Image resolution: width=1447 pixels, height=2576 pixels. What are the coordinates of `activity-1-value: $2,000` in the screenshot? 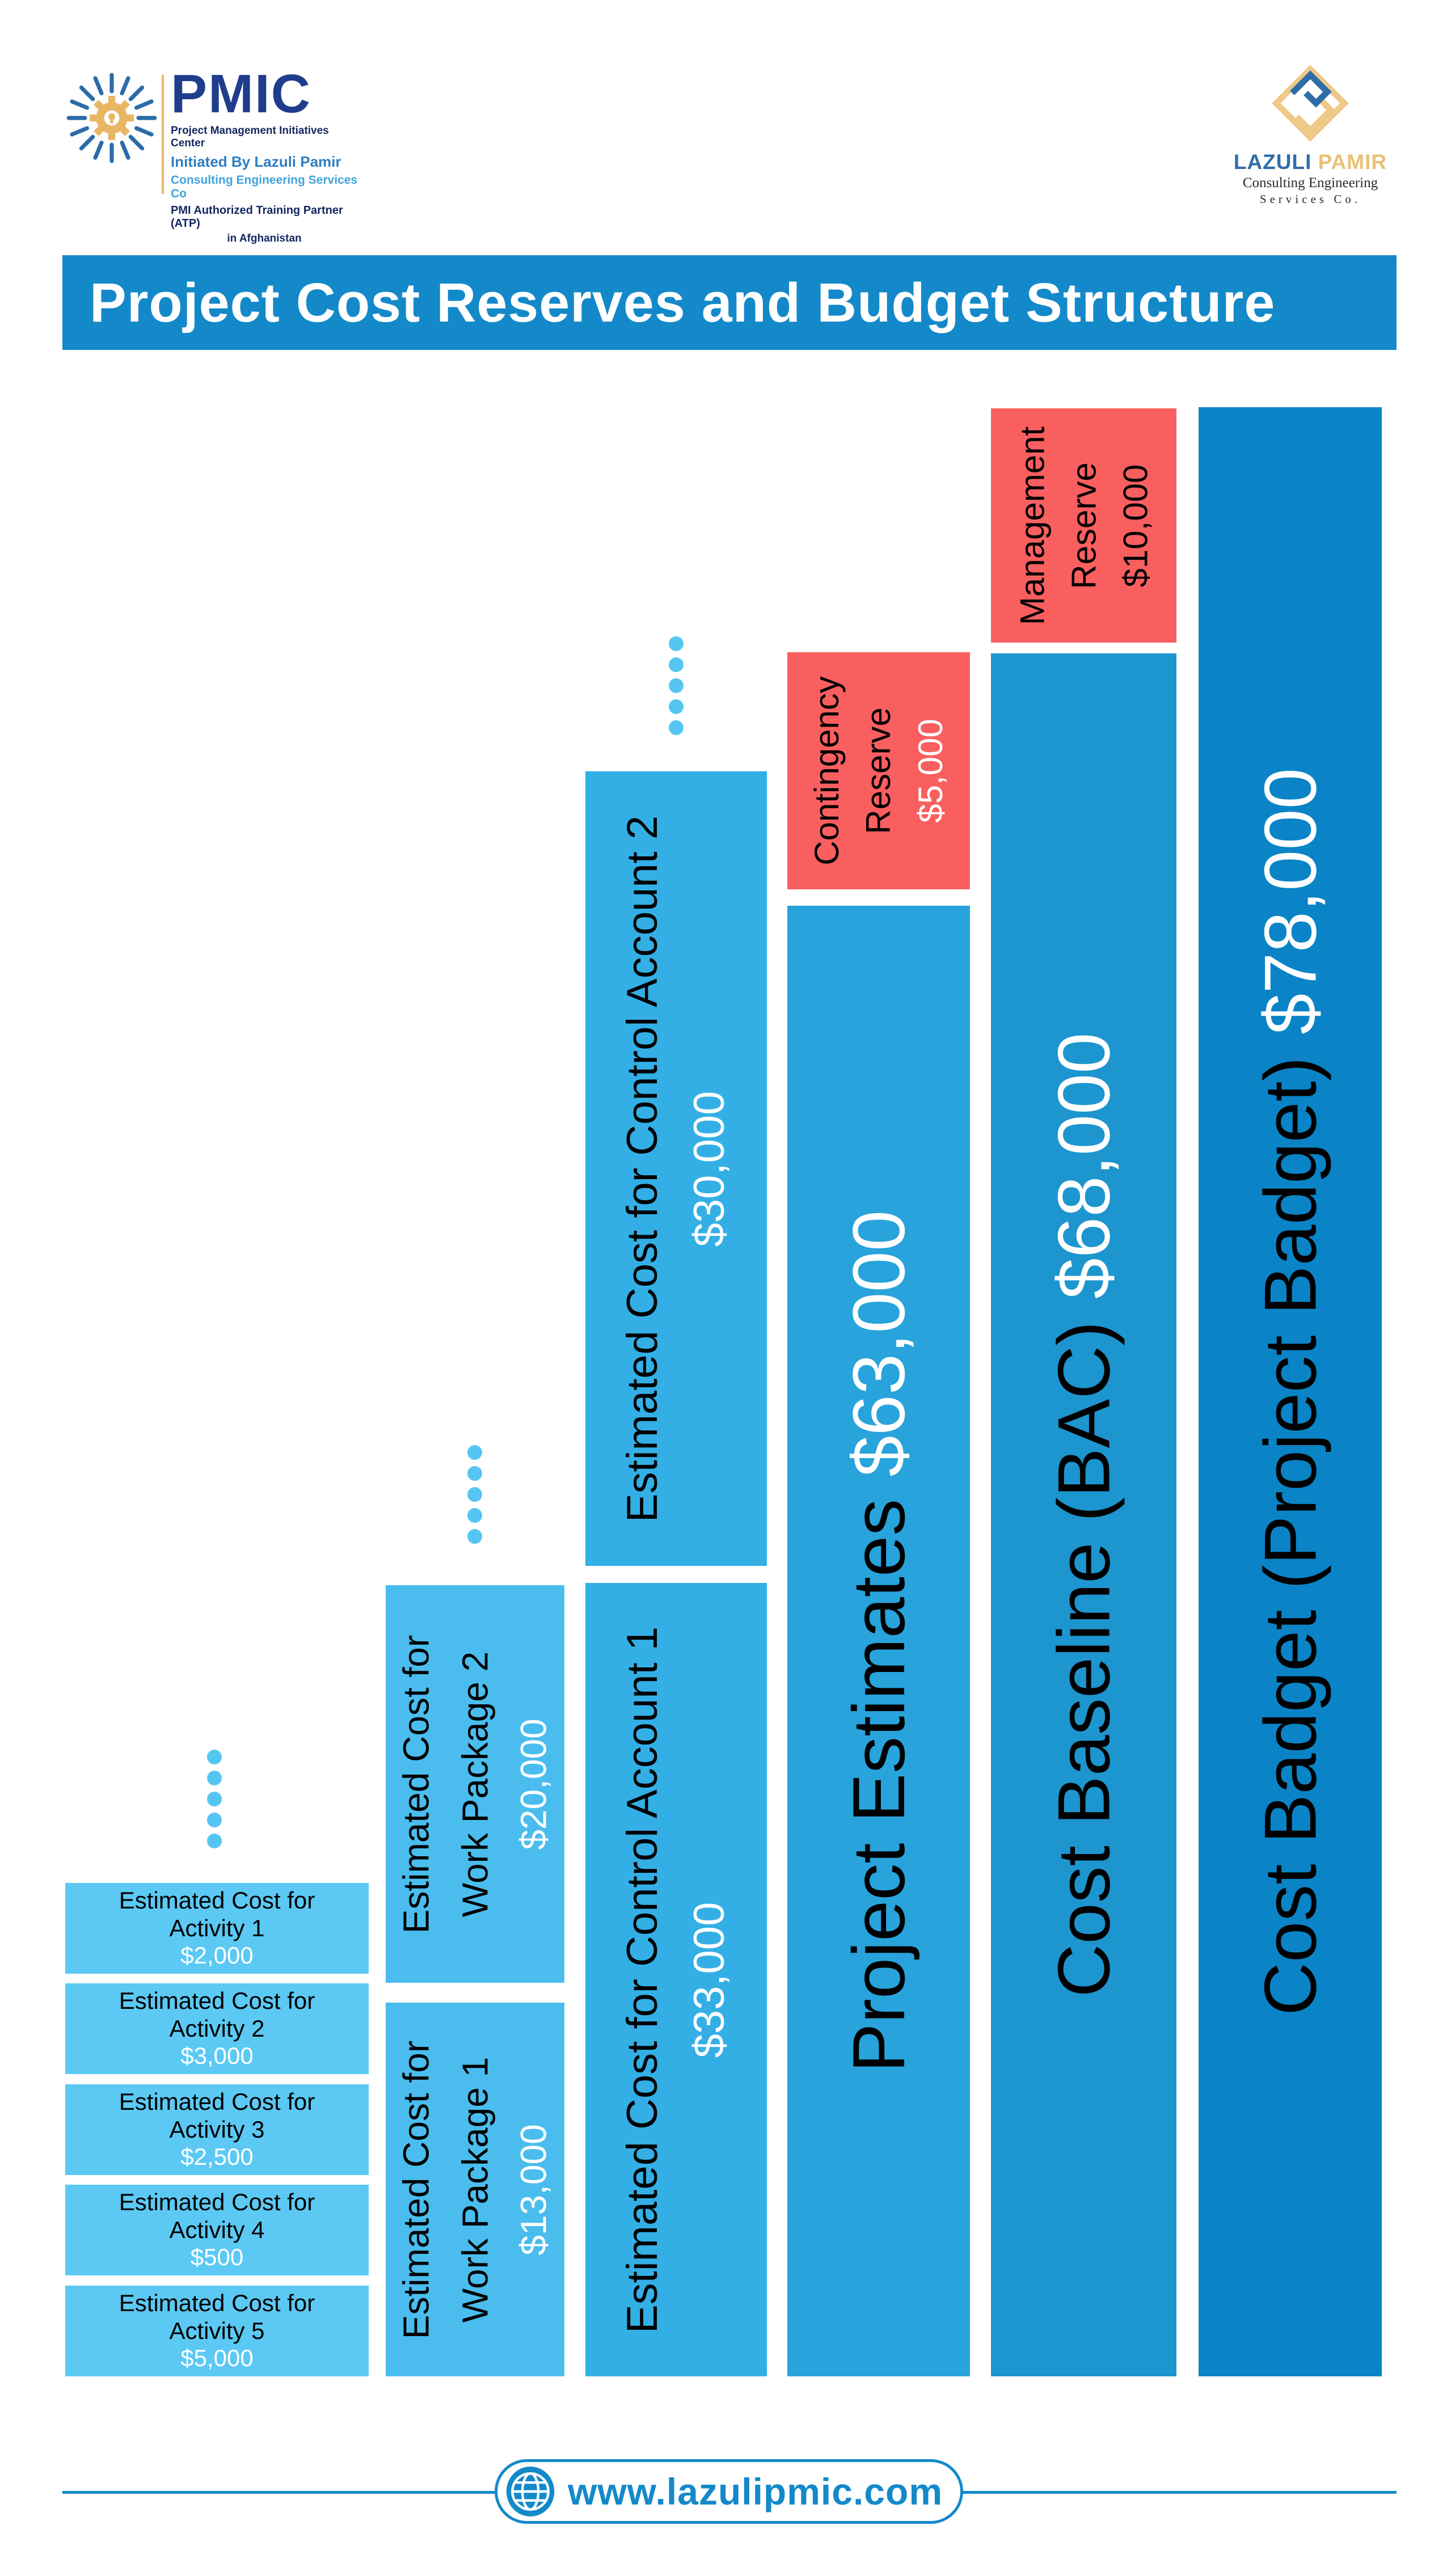 It's located at (217, 1955).